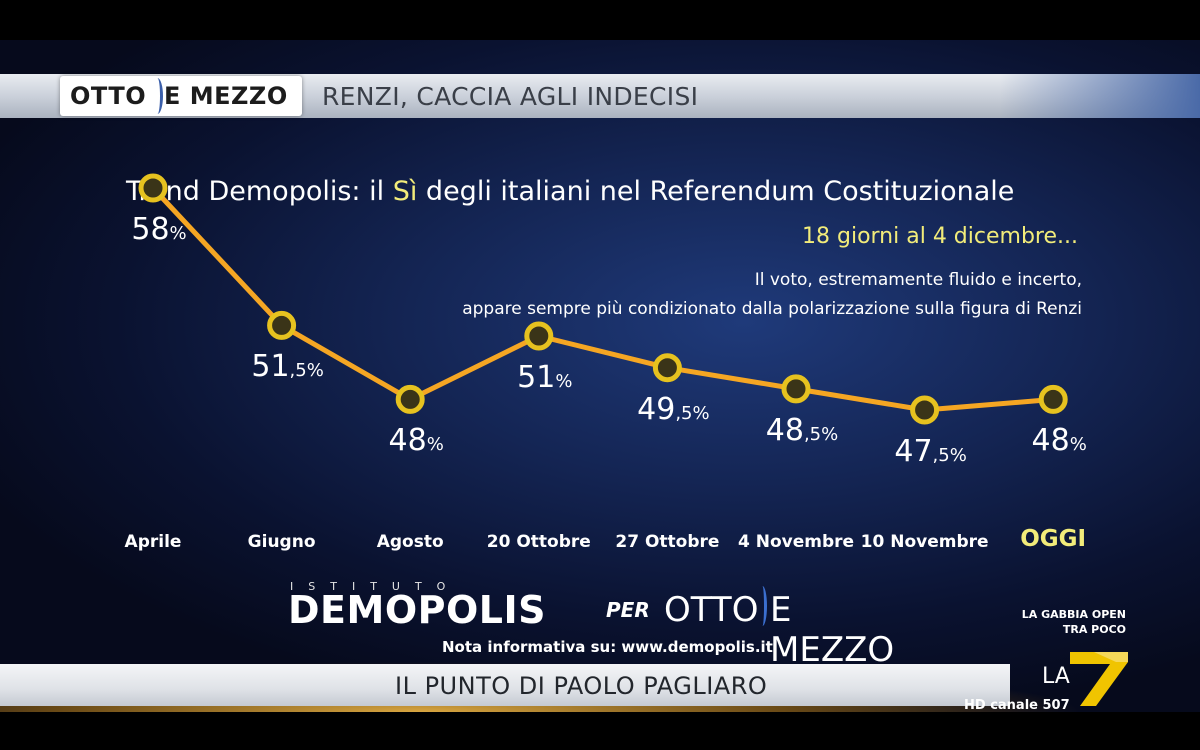 This screenshot has width=1200, height=750. What do you see at coordinates (1073, 614) in the screenshot?
I see `promo-line1: LA GABBIA OPEN` at bounding box center [1073, 614].